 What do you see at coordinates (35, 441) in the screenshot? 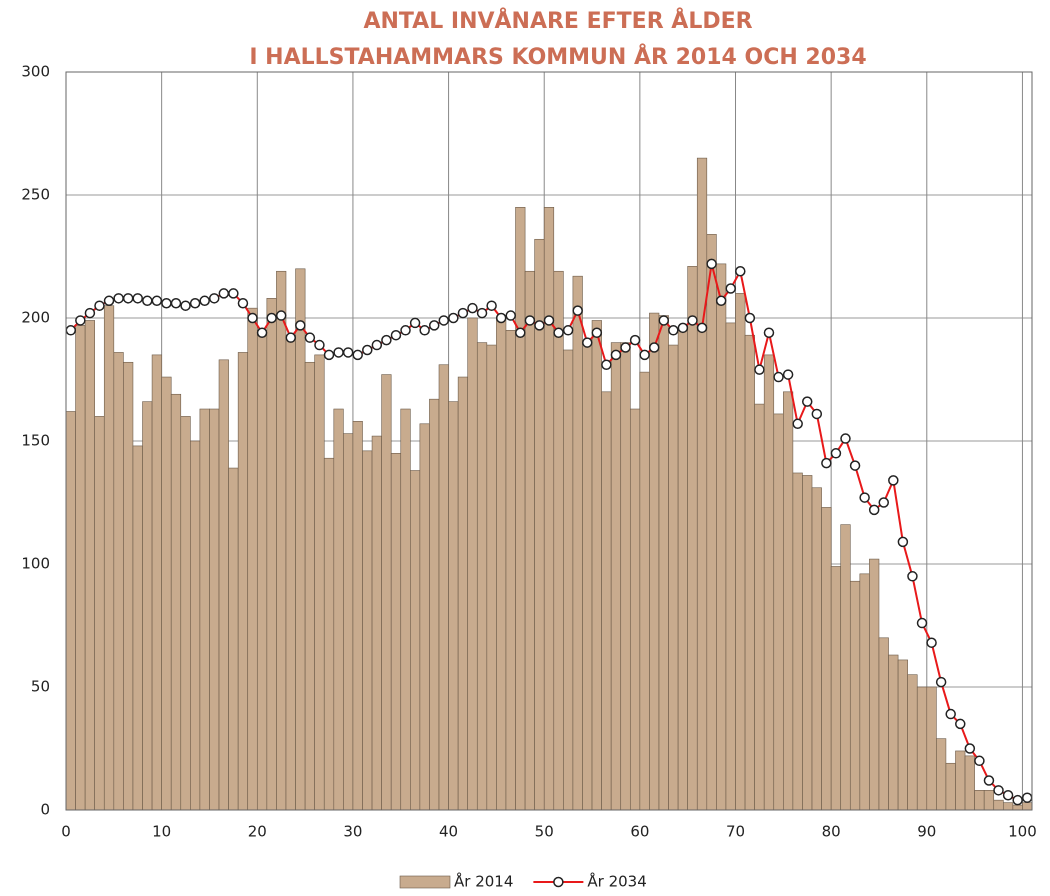
I see `y-tick-label: 150` at bounding box center [35, 441].